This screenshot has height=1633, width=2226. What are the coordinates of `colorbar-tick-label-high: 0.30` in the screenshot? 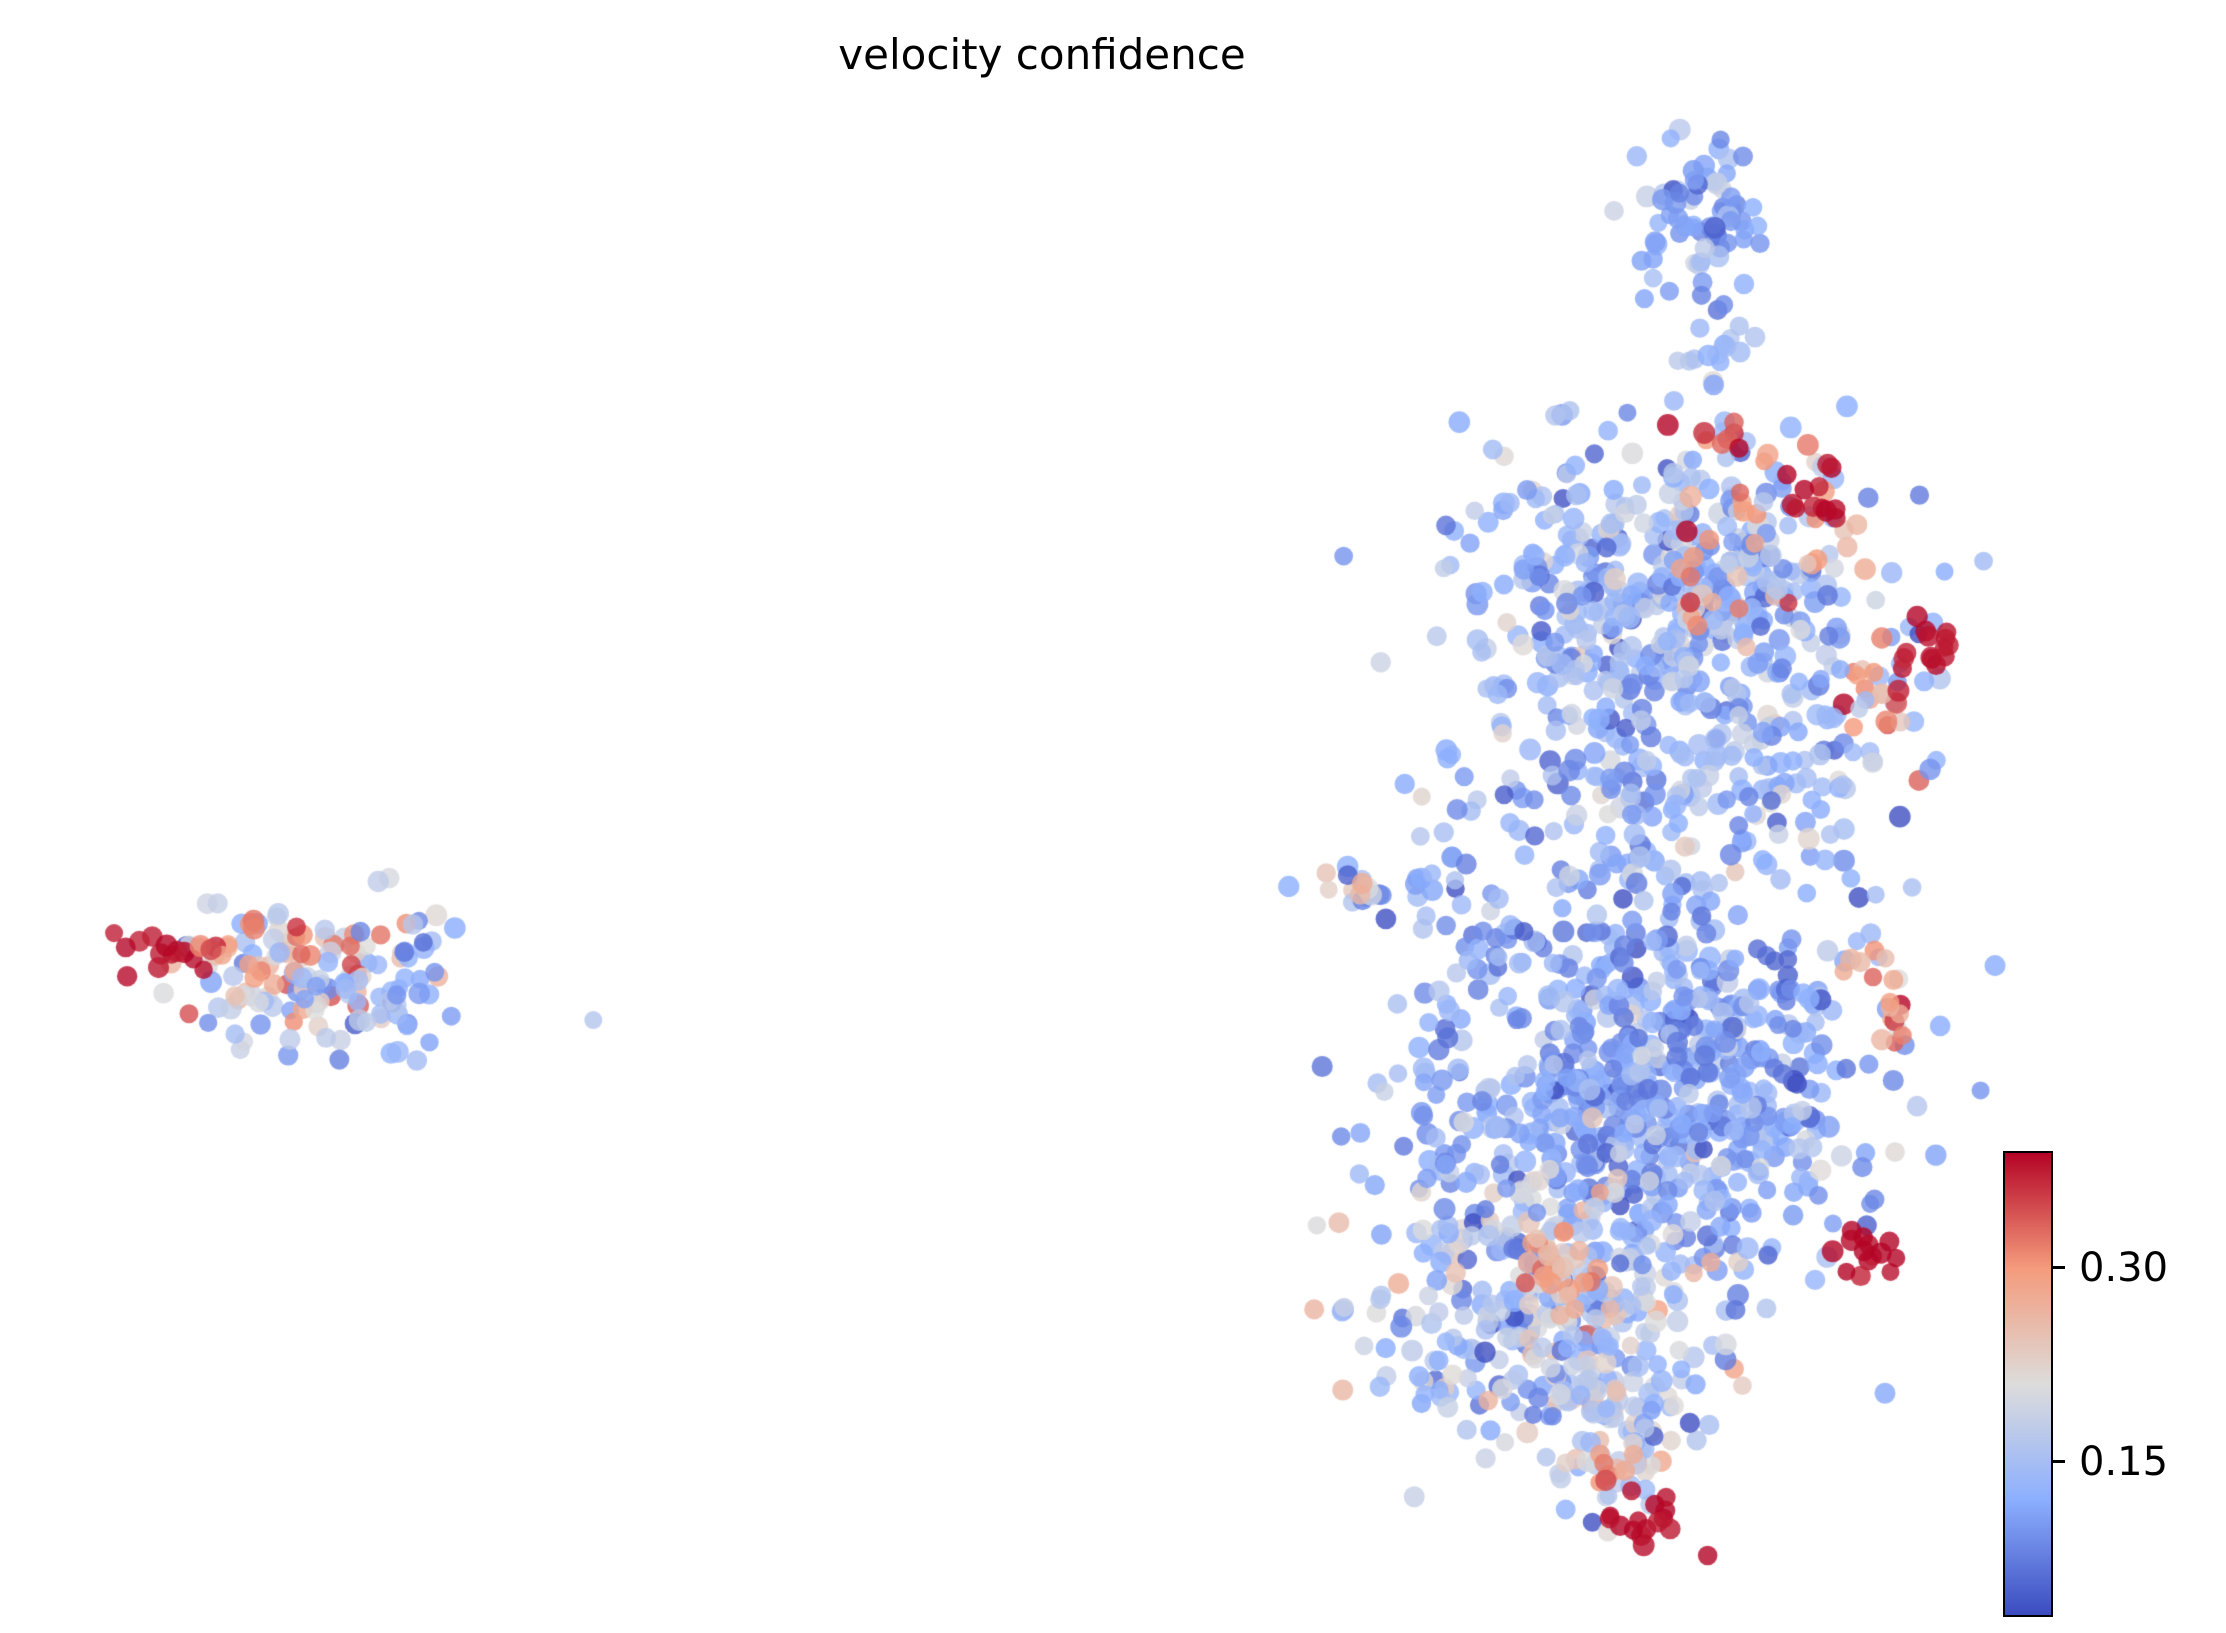 It's located at (2124, 1267).